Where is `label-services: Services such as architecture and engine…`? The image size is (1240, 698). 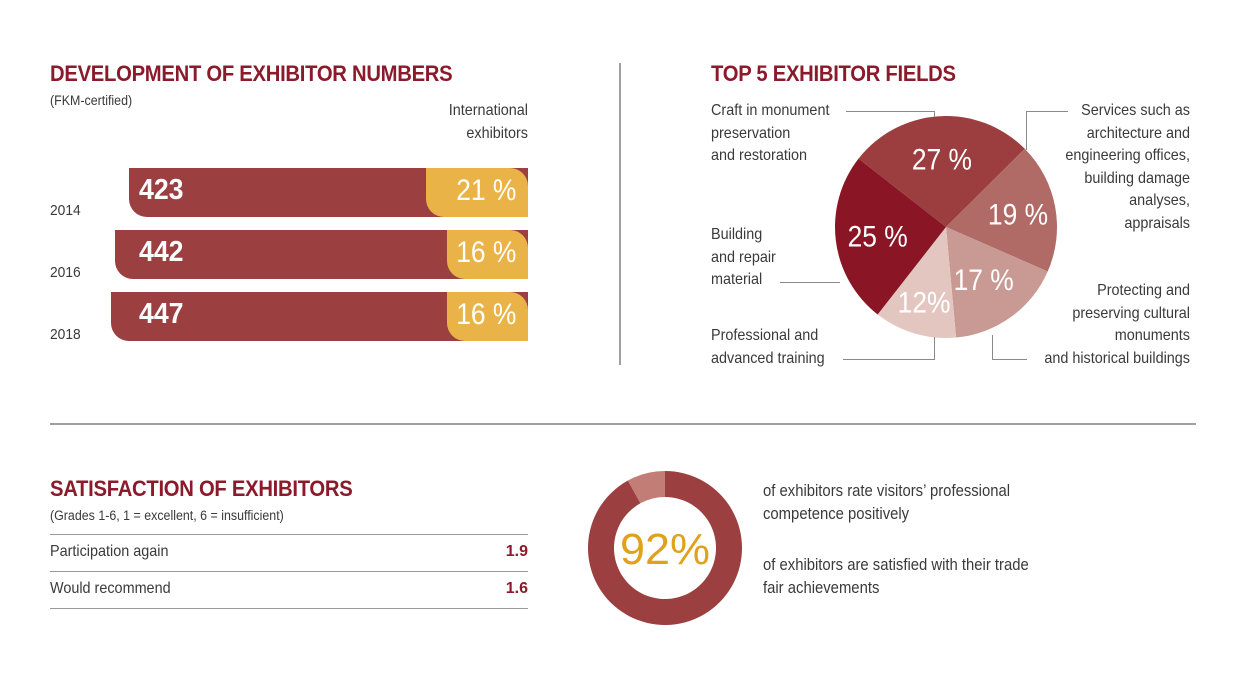 label-services: Services such as architecture and engine… is located at coordinates (1091, 167).